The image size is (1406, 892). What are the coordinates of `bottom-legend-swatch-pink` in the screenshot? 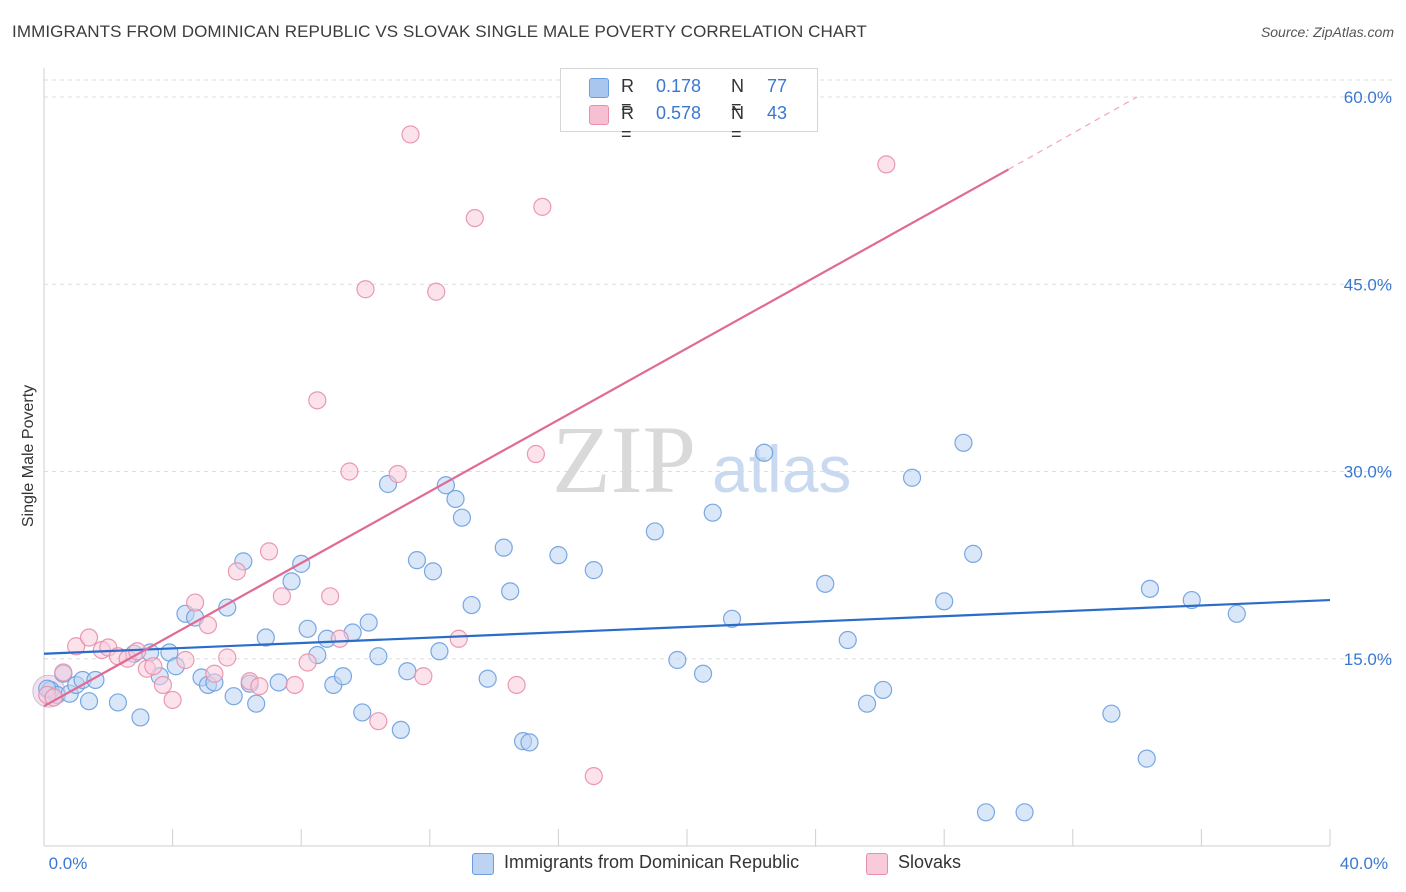 It's located at (877, 864).